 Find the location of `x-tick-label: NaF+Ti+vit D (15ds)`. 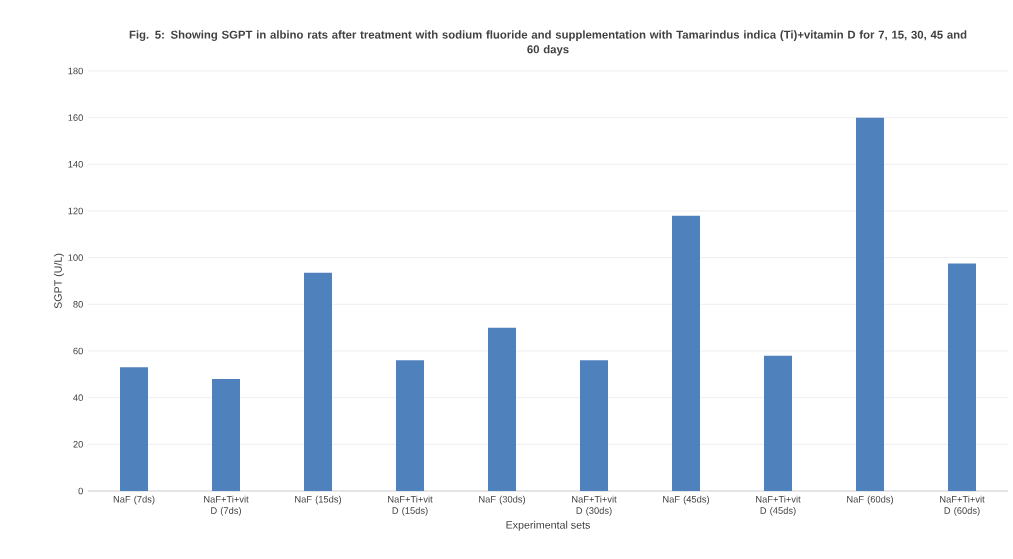

x-tick-label: NaF+Ti+vit D (15ds) is located at coordinates (410, 505).